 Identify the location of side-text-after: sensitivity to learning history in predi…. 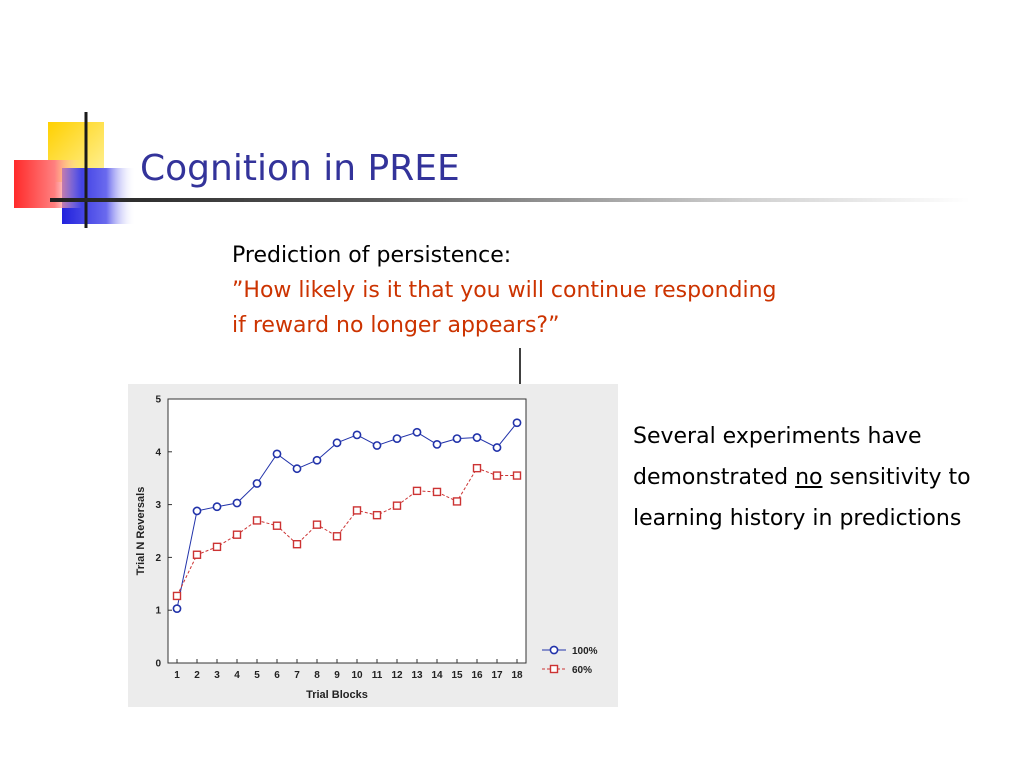
(802, 498).